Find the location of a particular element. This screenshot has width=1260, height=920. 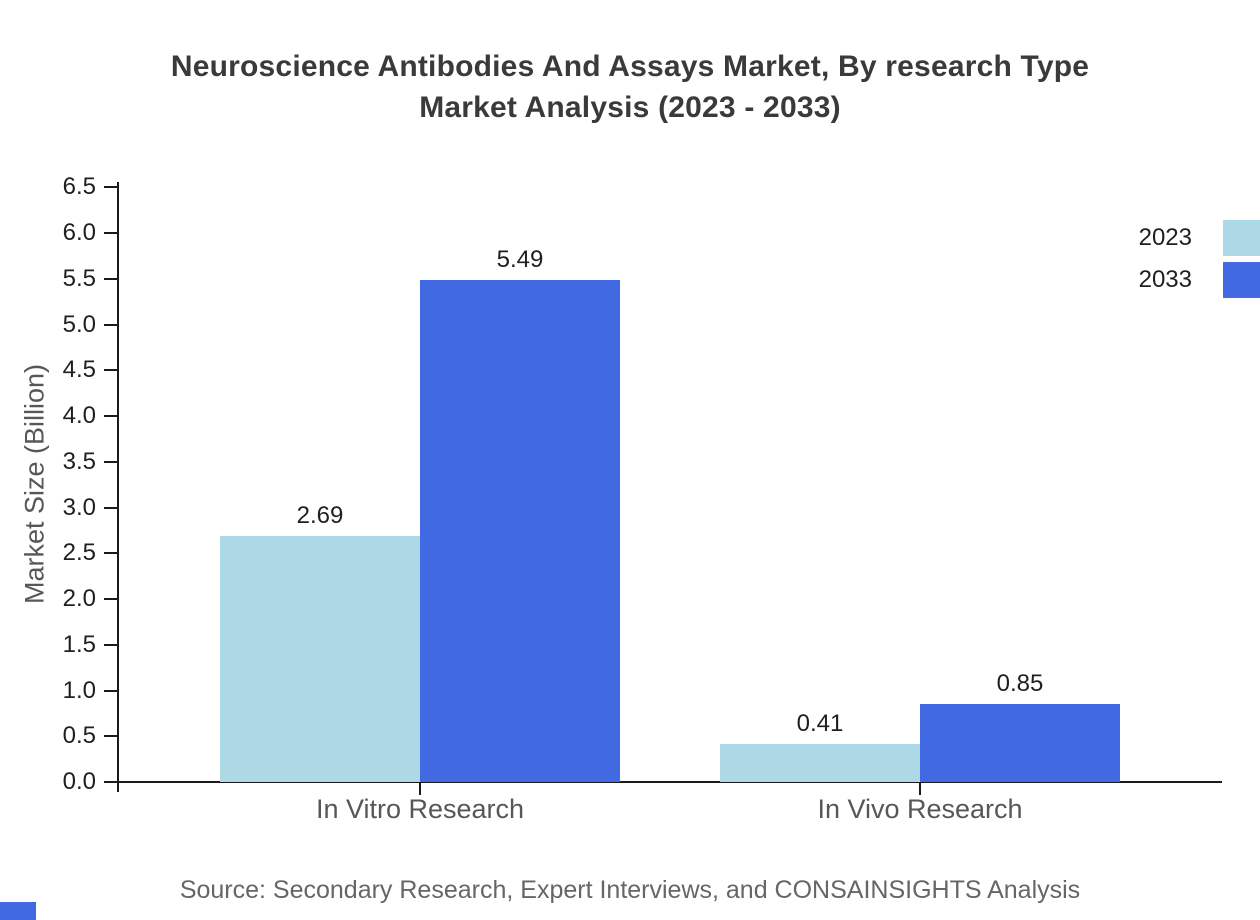

y-tick-label: 6.5 is located at coordinates (79, 186).